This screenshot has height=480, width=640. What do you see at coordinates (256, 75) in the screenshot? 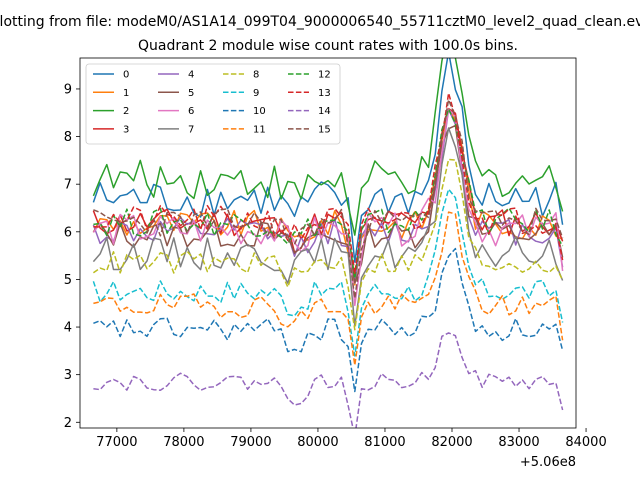
I see `legend-label-8: 8` at bounding box center [256, 75].